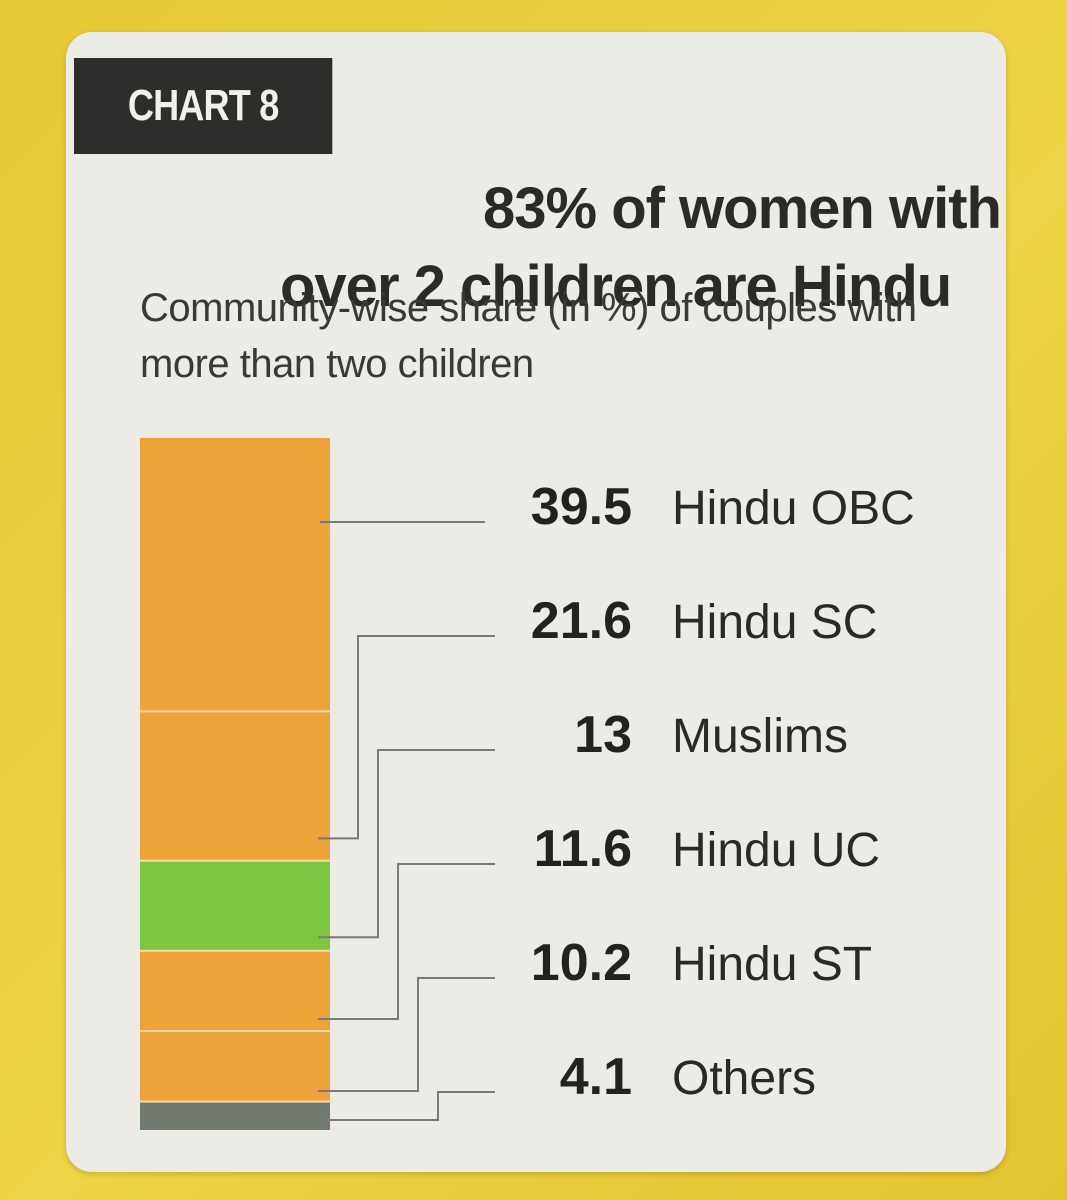  What do you see at coordinates (581, 507) in the screenshot?
I see `value-label-hindu-obc: 39.5` at bounding box center [581, 507].